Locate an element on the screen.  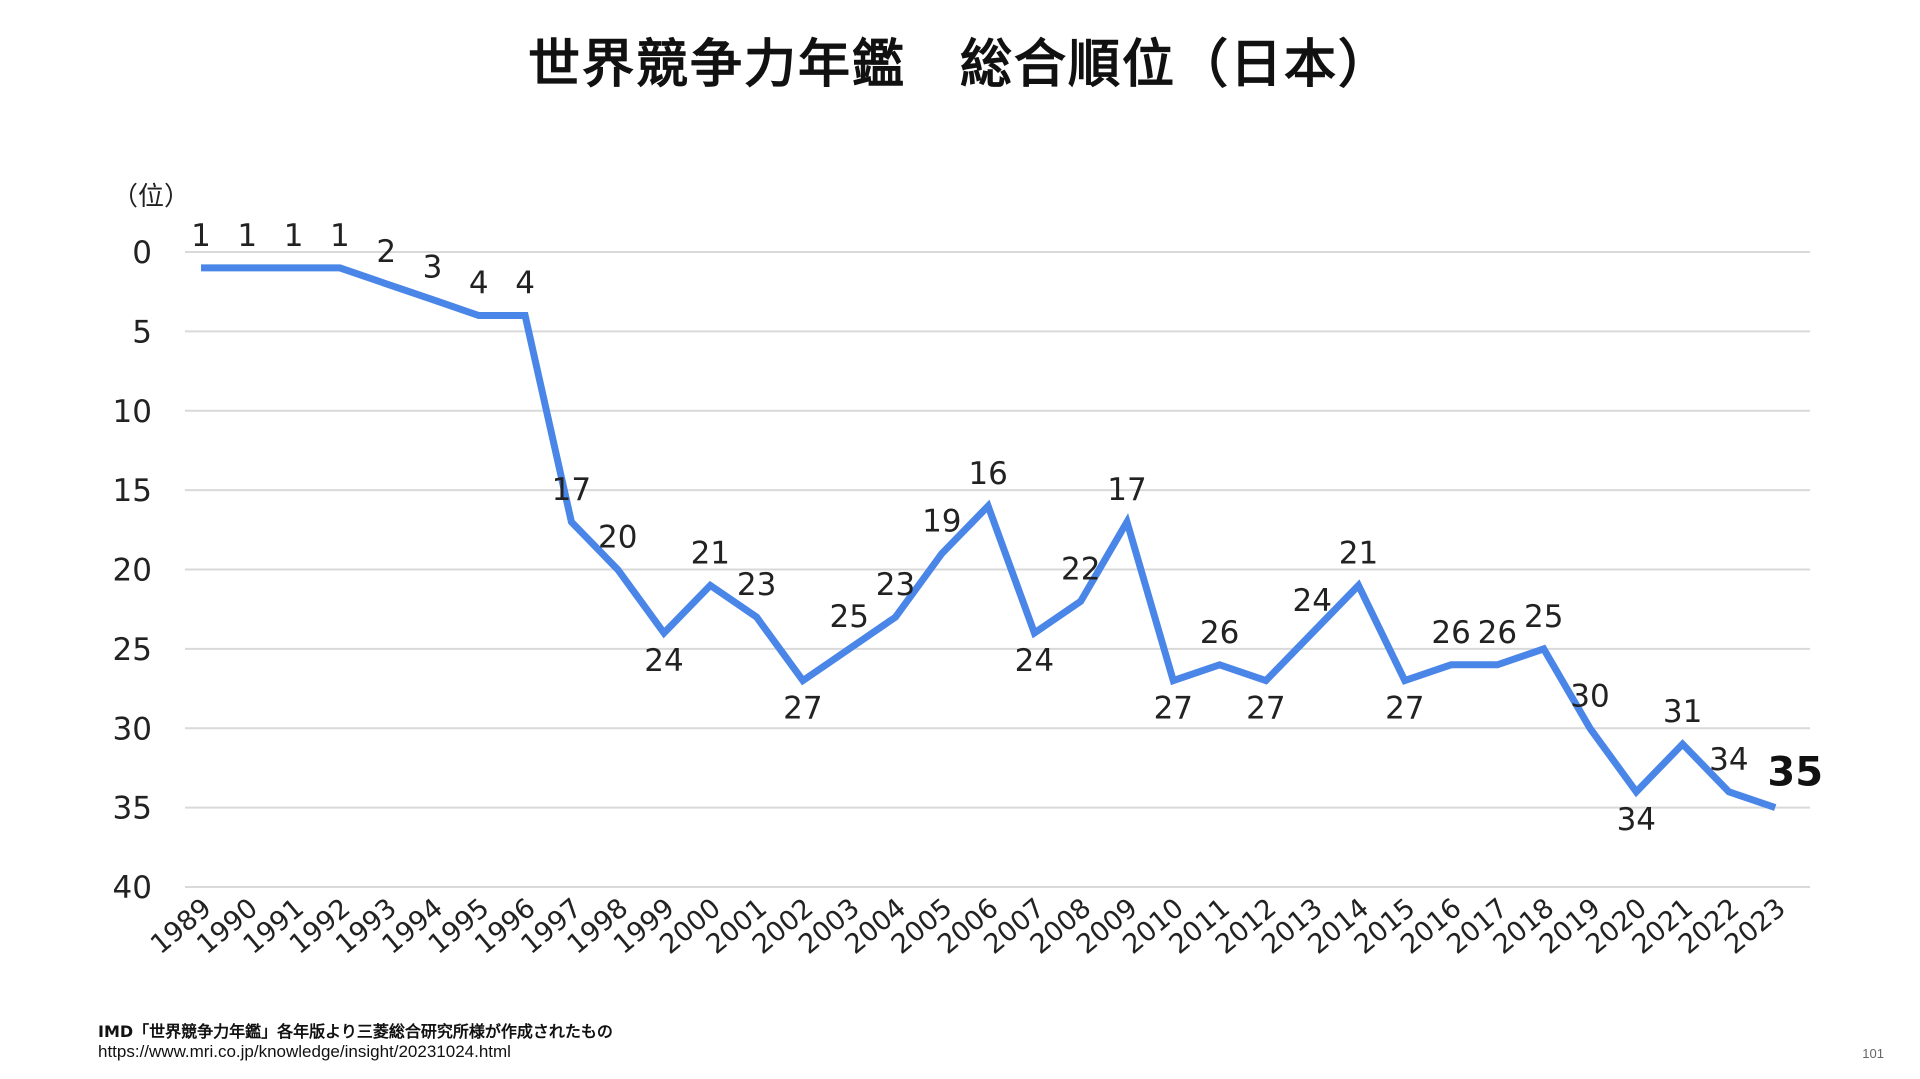
data-label-2022: 34 is located at coordinates (1728, 760).